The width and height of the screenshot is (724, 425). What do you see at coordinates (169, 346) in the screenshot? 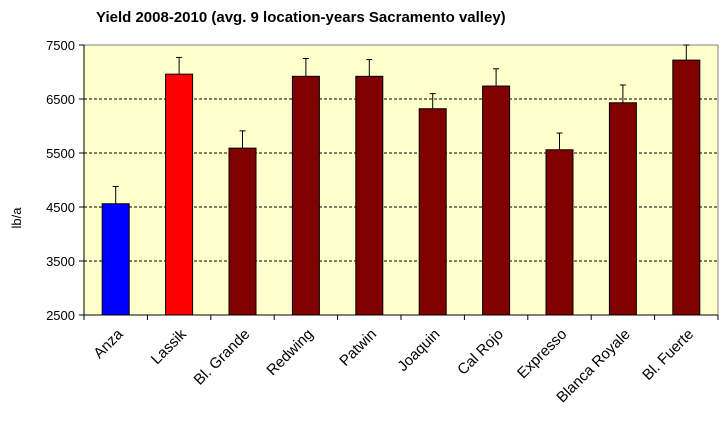
I see `x-category-label: Lassik` at bounding box center [169, 346].